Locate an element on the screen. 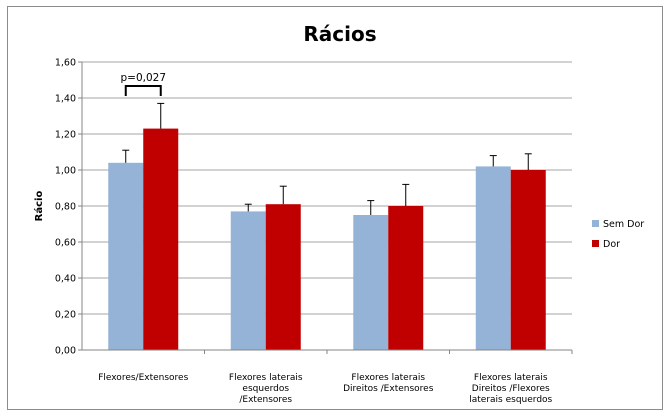 Image resolution: width=670 pixels, height=416 pixels. legend-label: Dor is located at coordinates (611, 244).